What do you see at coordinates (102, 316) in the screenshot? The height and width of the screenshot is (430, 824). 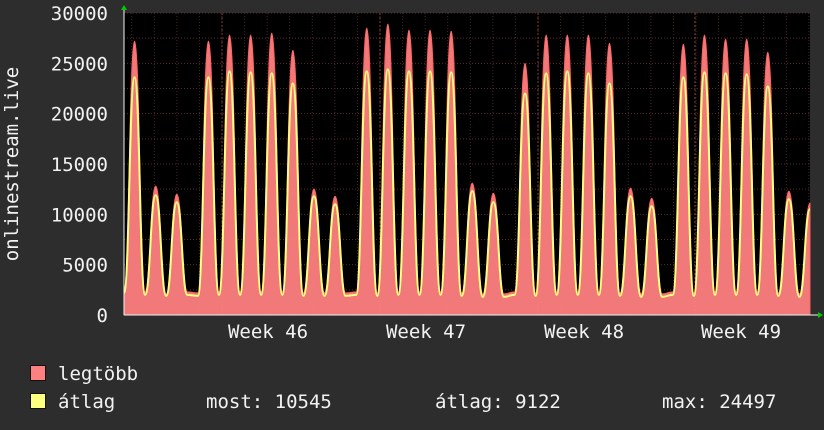 I see `y-tick-label: 0` at bounding box center [102, 316].